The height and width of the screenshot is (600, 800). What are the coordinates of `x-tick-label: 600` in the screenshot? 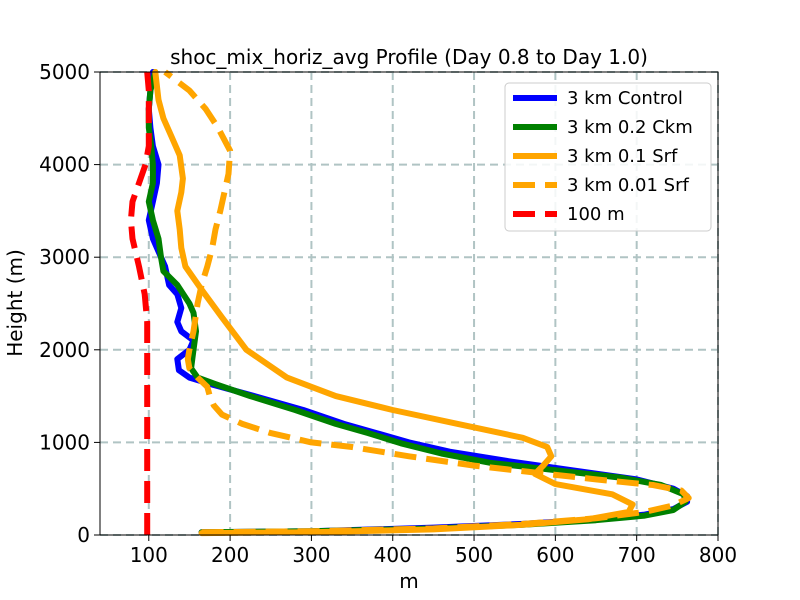 It's located at (555, 555).